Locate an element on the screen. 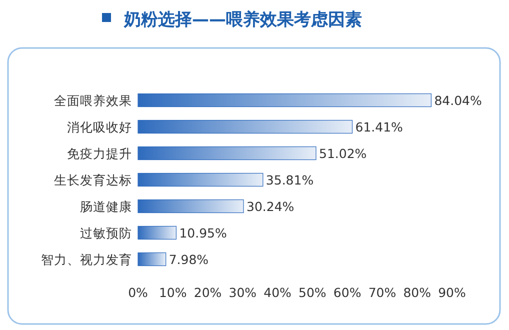  x-tick-label: 80% is located at coordinates (417, 292).